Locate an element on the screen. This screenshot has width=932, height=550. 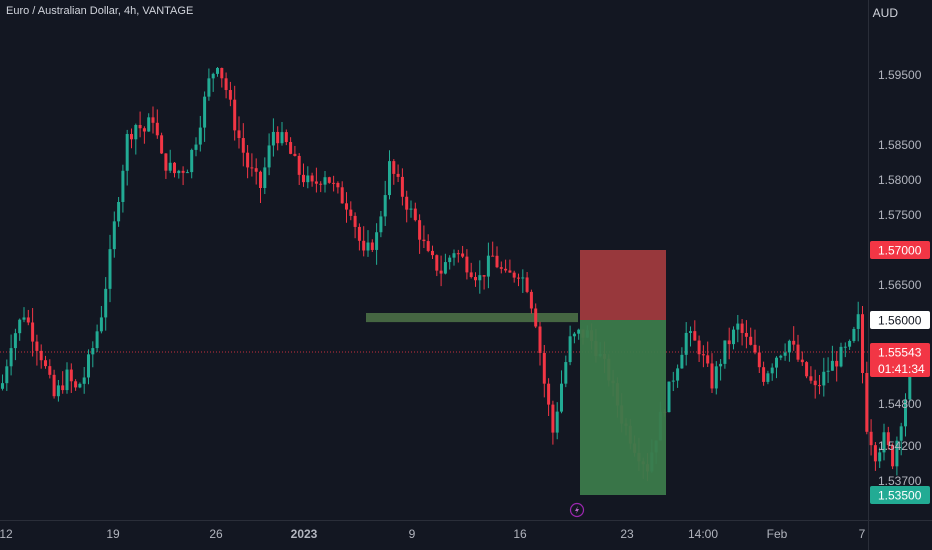
price-tick-label: 1.53700 is located at coordinates (900, 481).